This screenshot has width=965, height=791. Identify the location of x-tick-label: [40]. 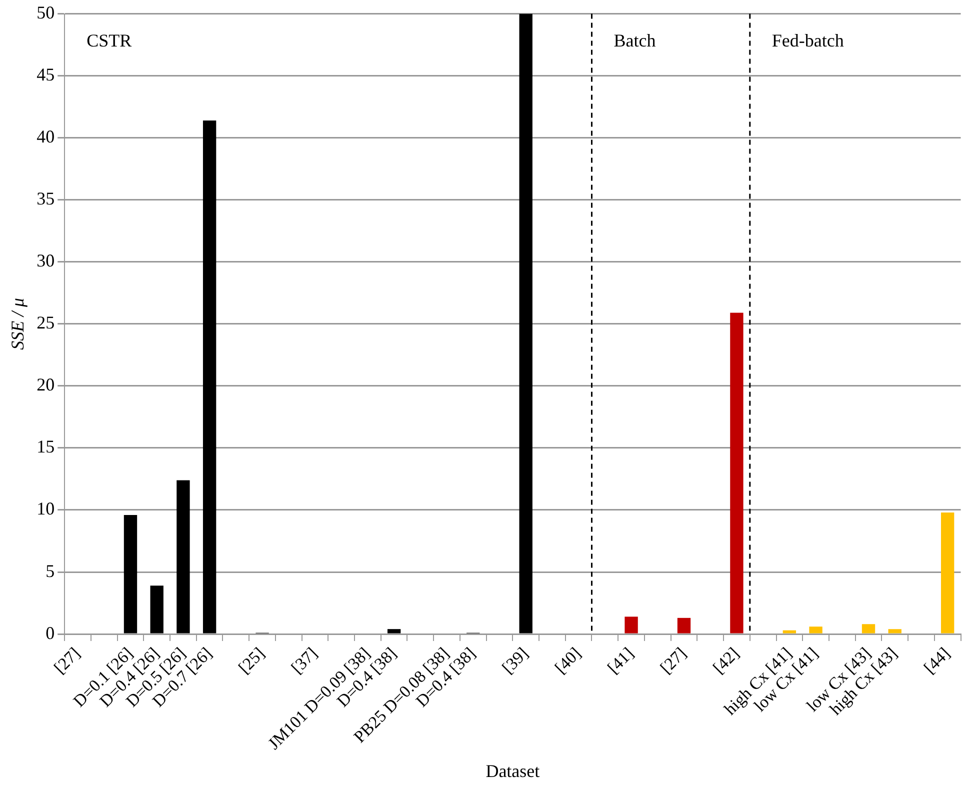
(568, 661).